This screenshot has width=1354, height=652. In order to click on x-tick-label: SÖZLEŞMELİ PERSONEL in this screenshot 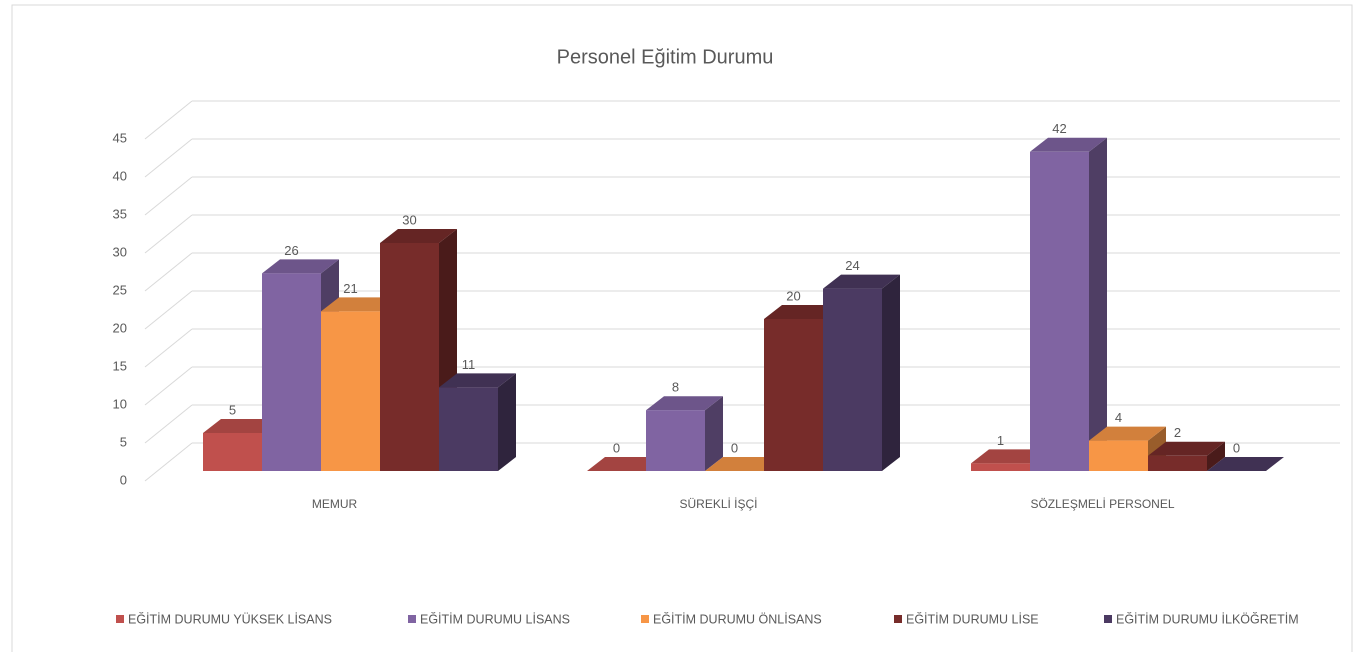, I will do `click(1102, 504)`.